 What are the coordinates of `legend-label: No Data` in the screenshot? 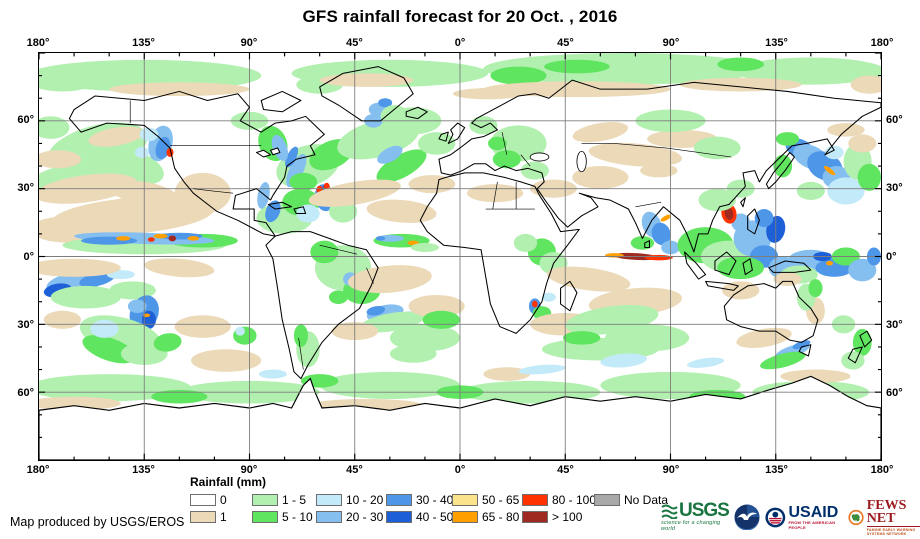 It's located at (646, 499).